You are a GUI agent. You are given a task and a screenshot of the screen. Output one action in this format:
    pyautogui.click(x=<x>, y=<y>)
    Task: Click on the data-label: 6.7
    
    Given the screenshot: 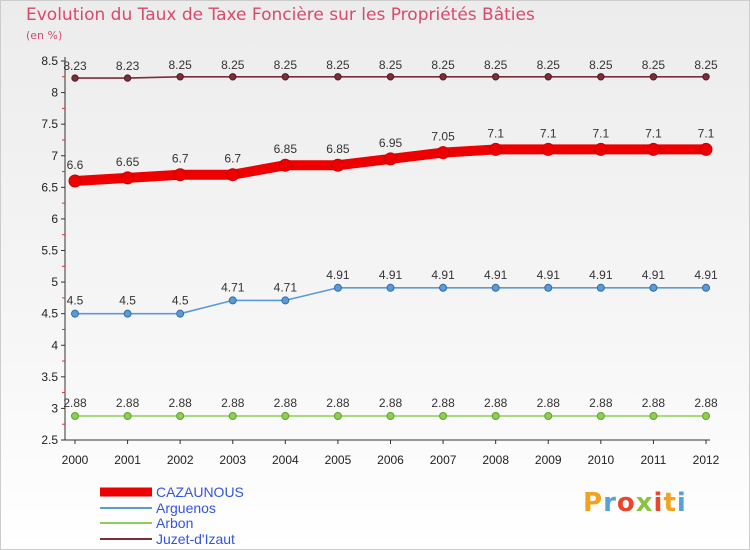 What is the action you would take?
    pyautogui.click(x=180, y=159)
    